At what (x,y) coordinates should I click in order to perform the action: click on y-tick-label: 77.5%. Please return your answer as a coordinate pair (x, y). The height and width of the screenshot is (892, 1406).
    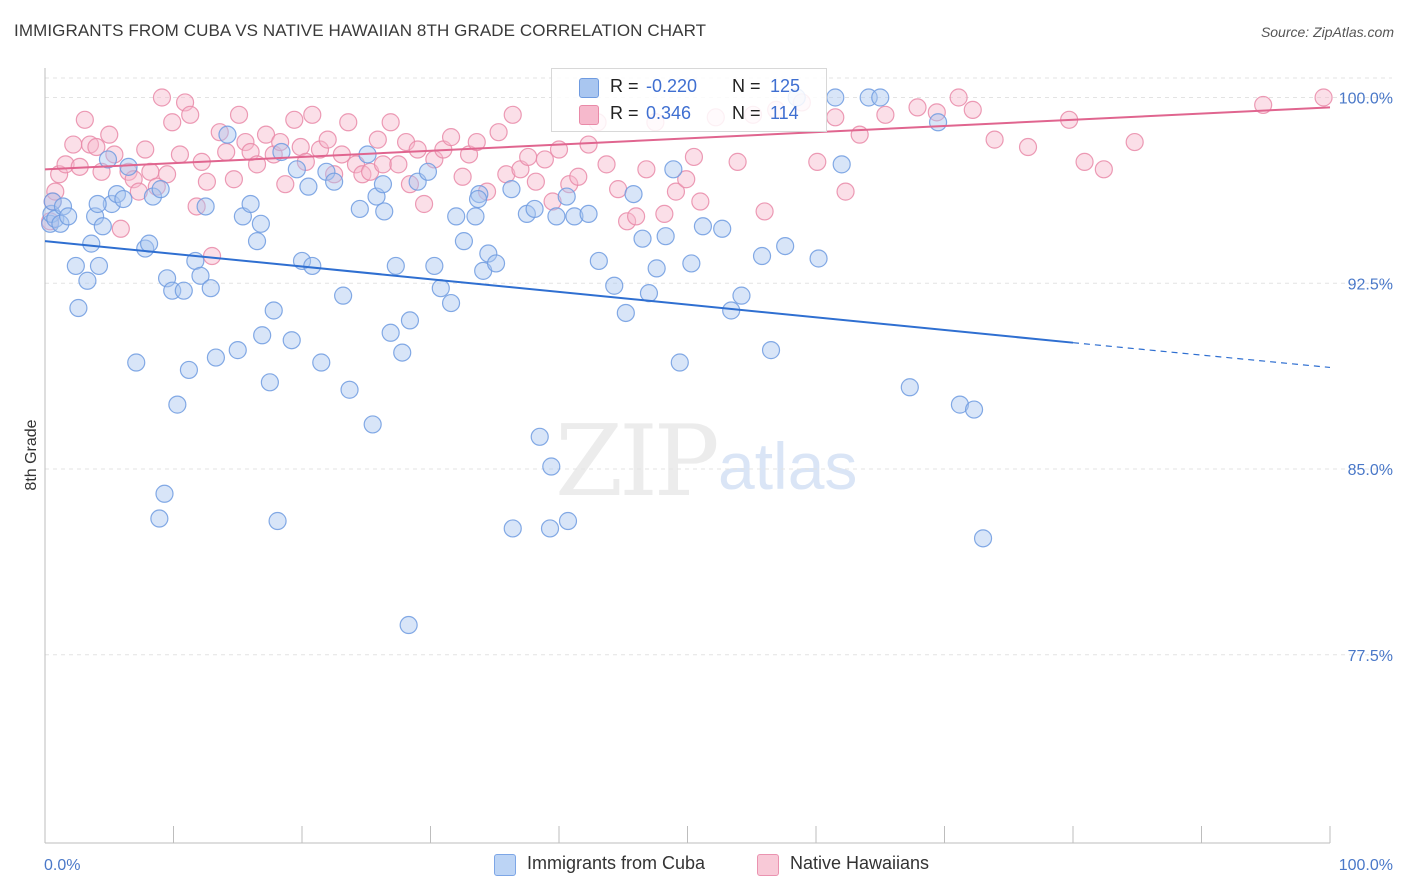
    Looking at the image, I should click on (1370, 656).